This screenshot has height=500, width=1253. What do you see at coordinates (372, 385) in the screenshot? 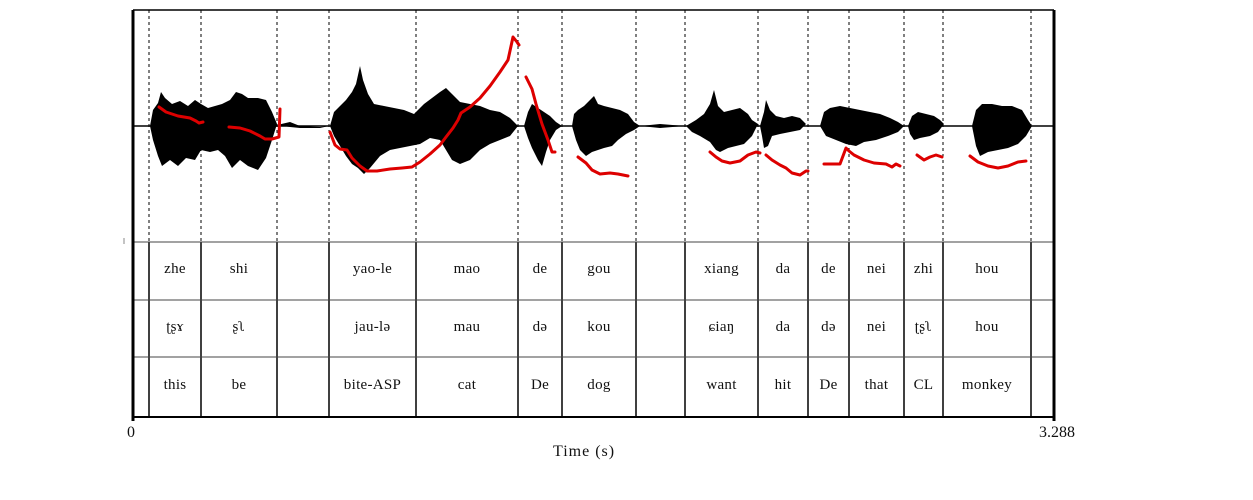
I see `tier-gloss-interval: bite-ASP` at bounding box center [372, 385].